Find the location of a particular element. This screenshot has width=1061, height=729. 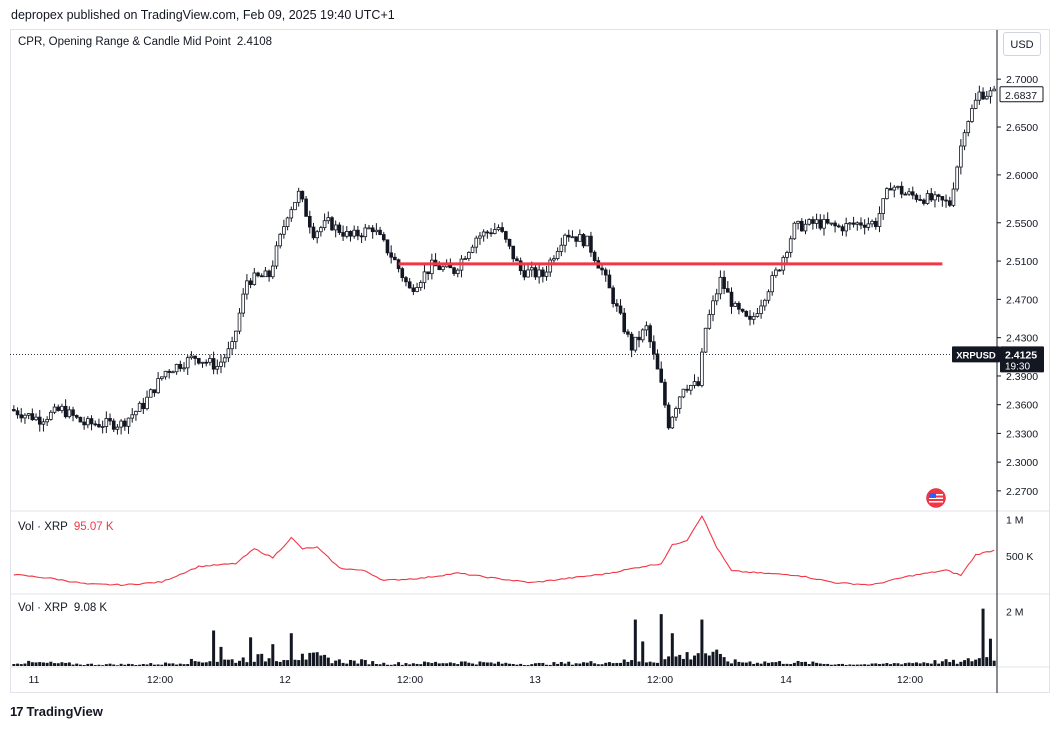

volume-legend: Vol · XRP 9.08 K is located at coordinates (62, 608).